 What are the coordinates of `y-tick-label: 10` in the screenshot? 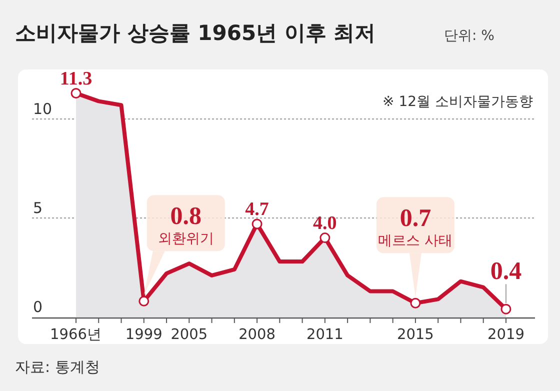 It's located at (42, 109).